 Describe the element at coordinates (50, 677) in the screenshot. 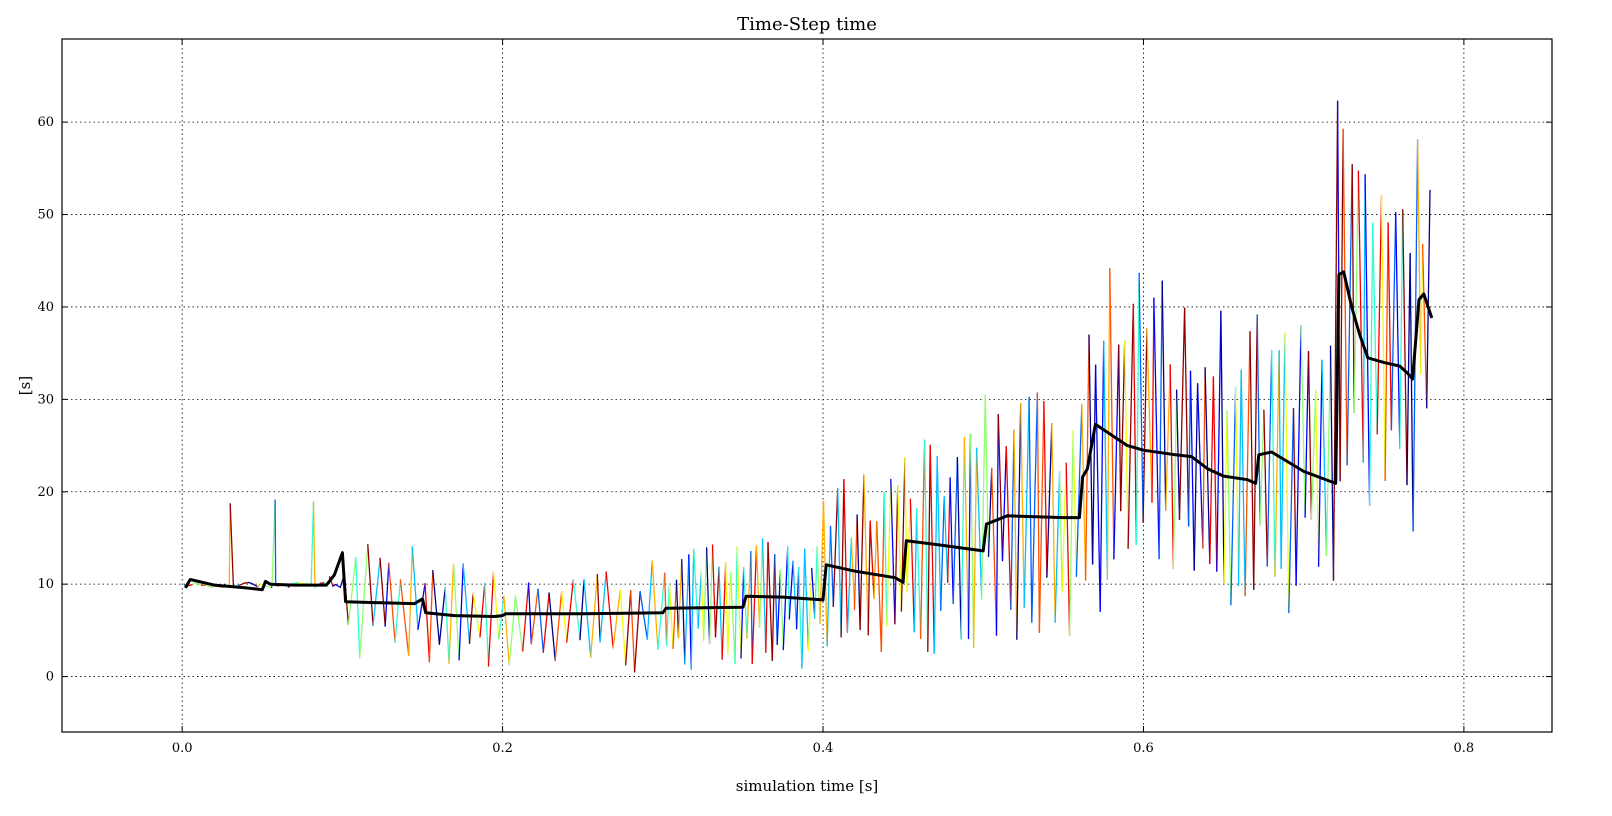

I see `y-tick-label: 0` at that location.